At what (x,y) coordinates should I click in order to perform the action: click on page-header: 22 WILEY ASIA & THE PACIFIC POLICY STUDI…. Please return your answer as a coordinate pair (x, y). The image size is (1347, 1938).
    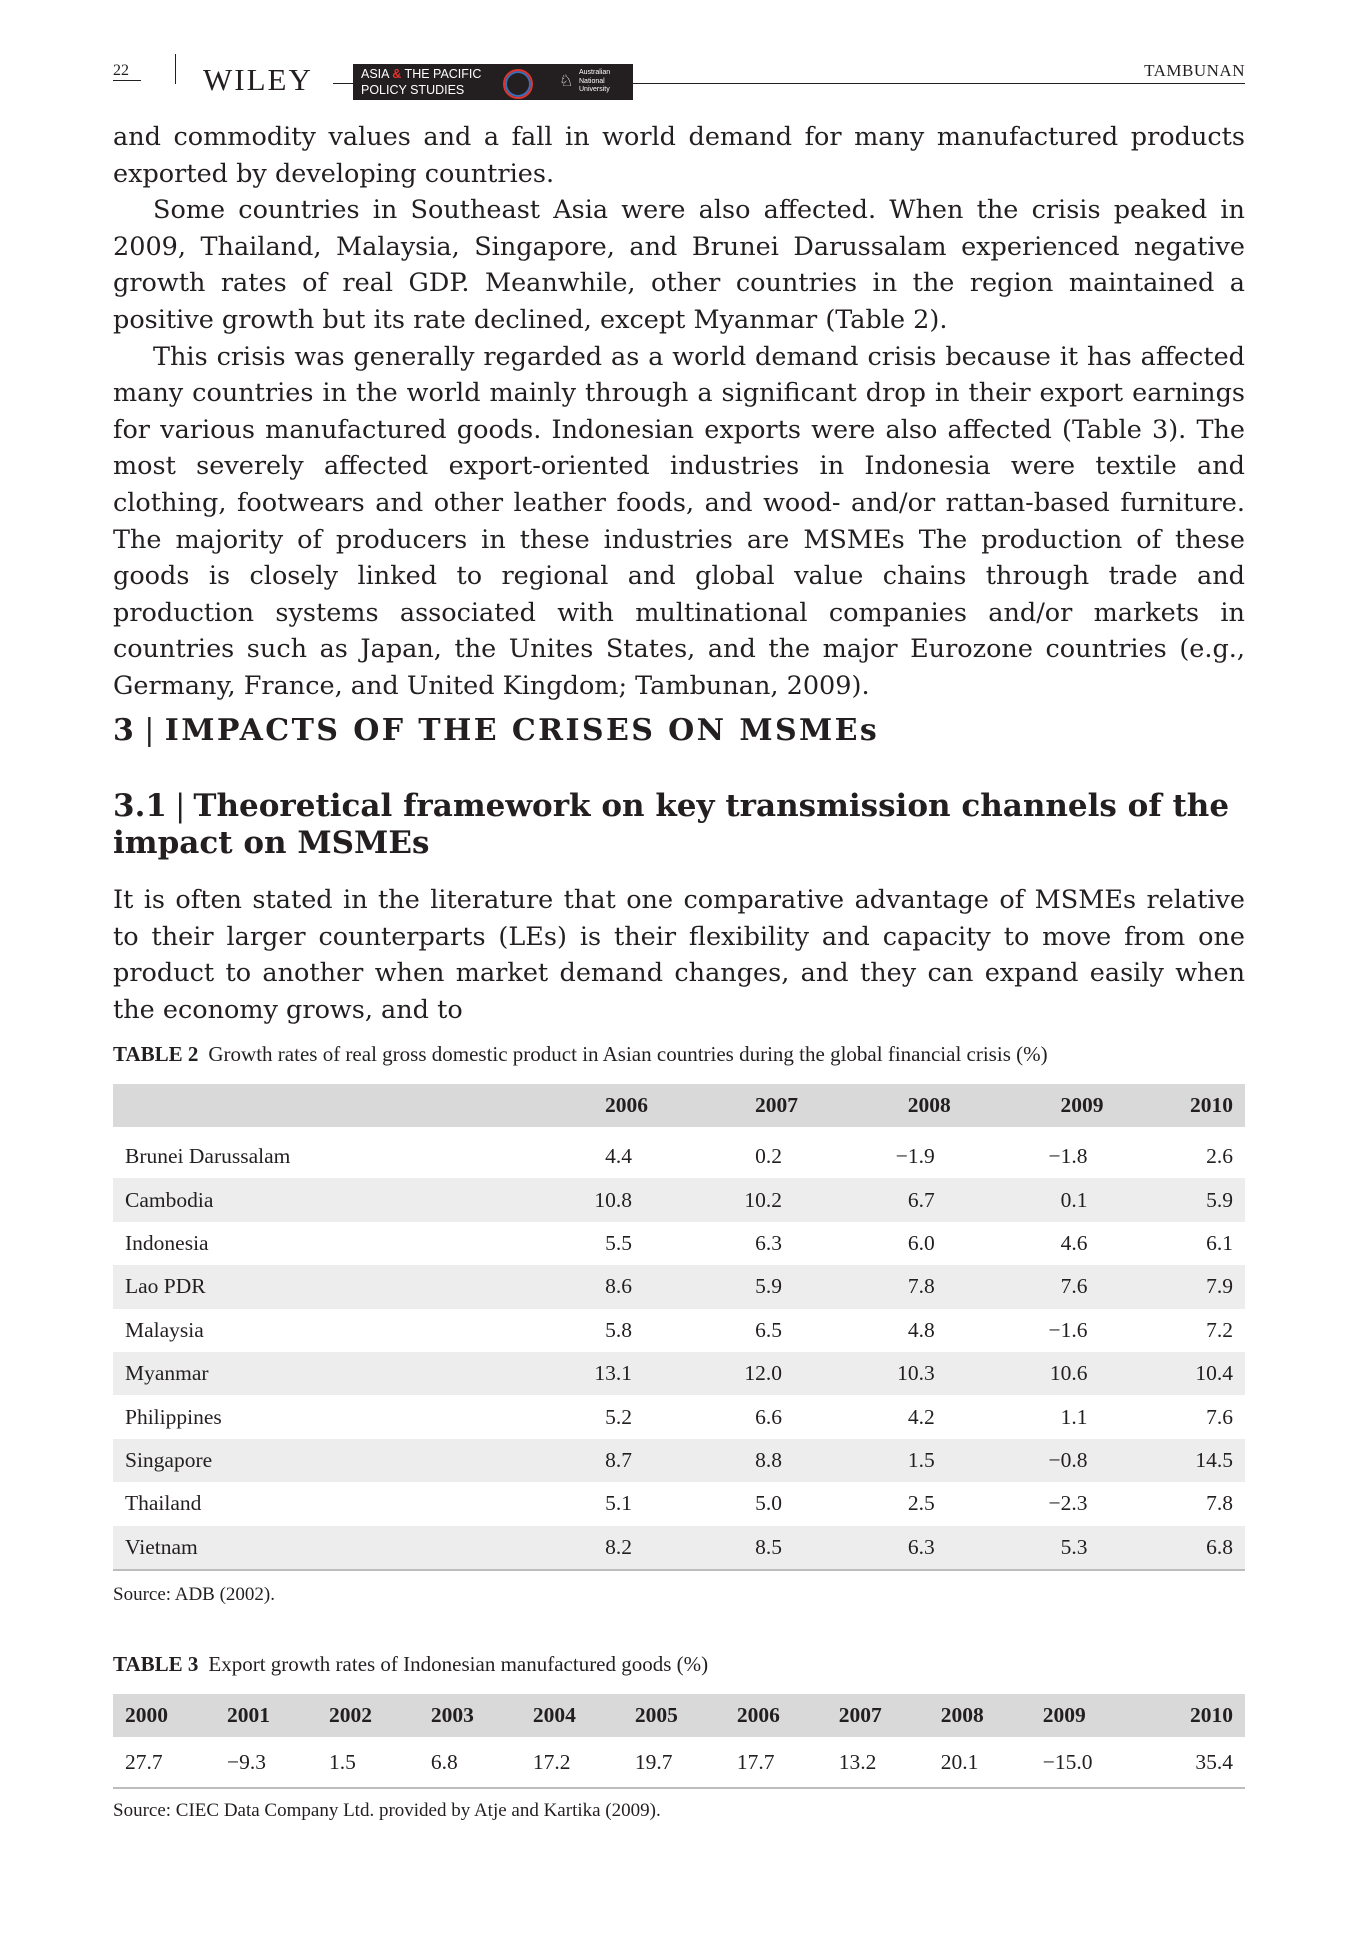
    Looking at the image, I should click on (679, 80).